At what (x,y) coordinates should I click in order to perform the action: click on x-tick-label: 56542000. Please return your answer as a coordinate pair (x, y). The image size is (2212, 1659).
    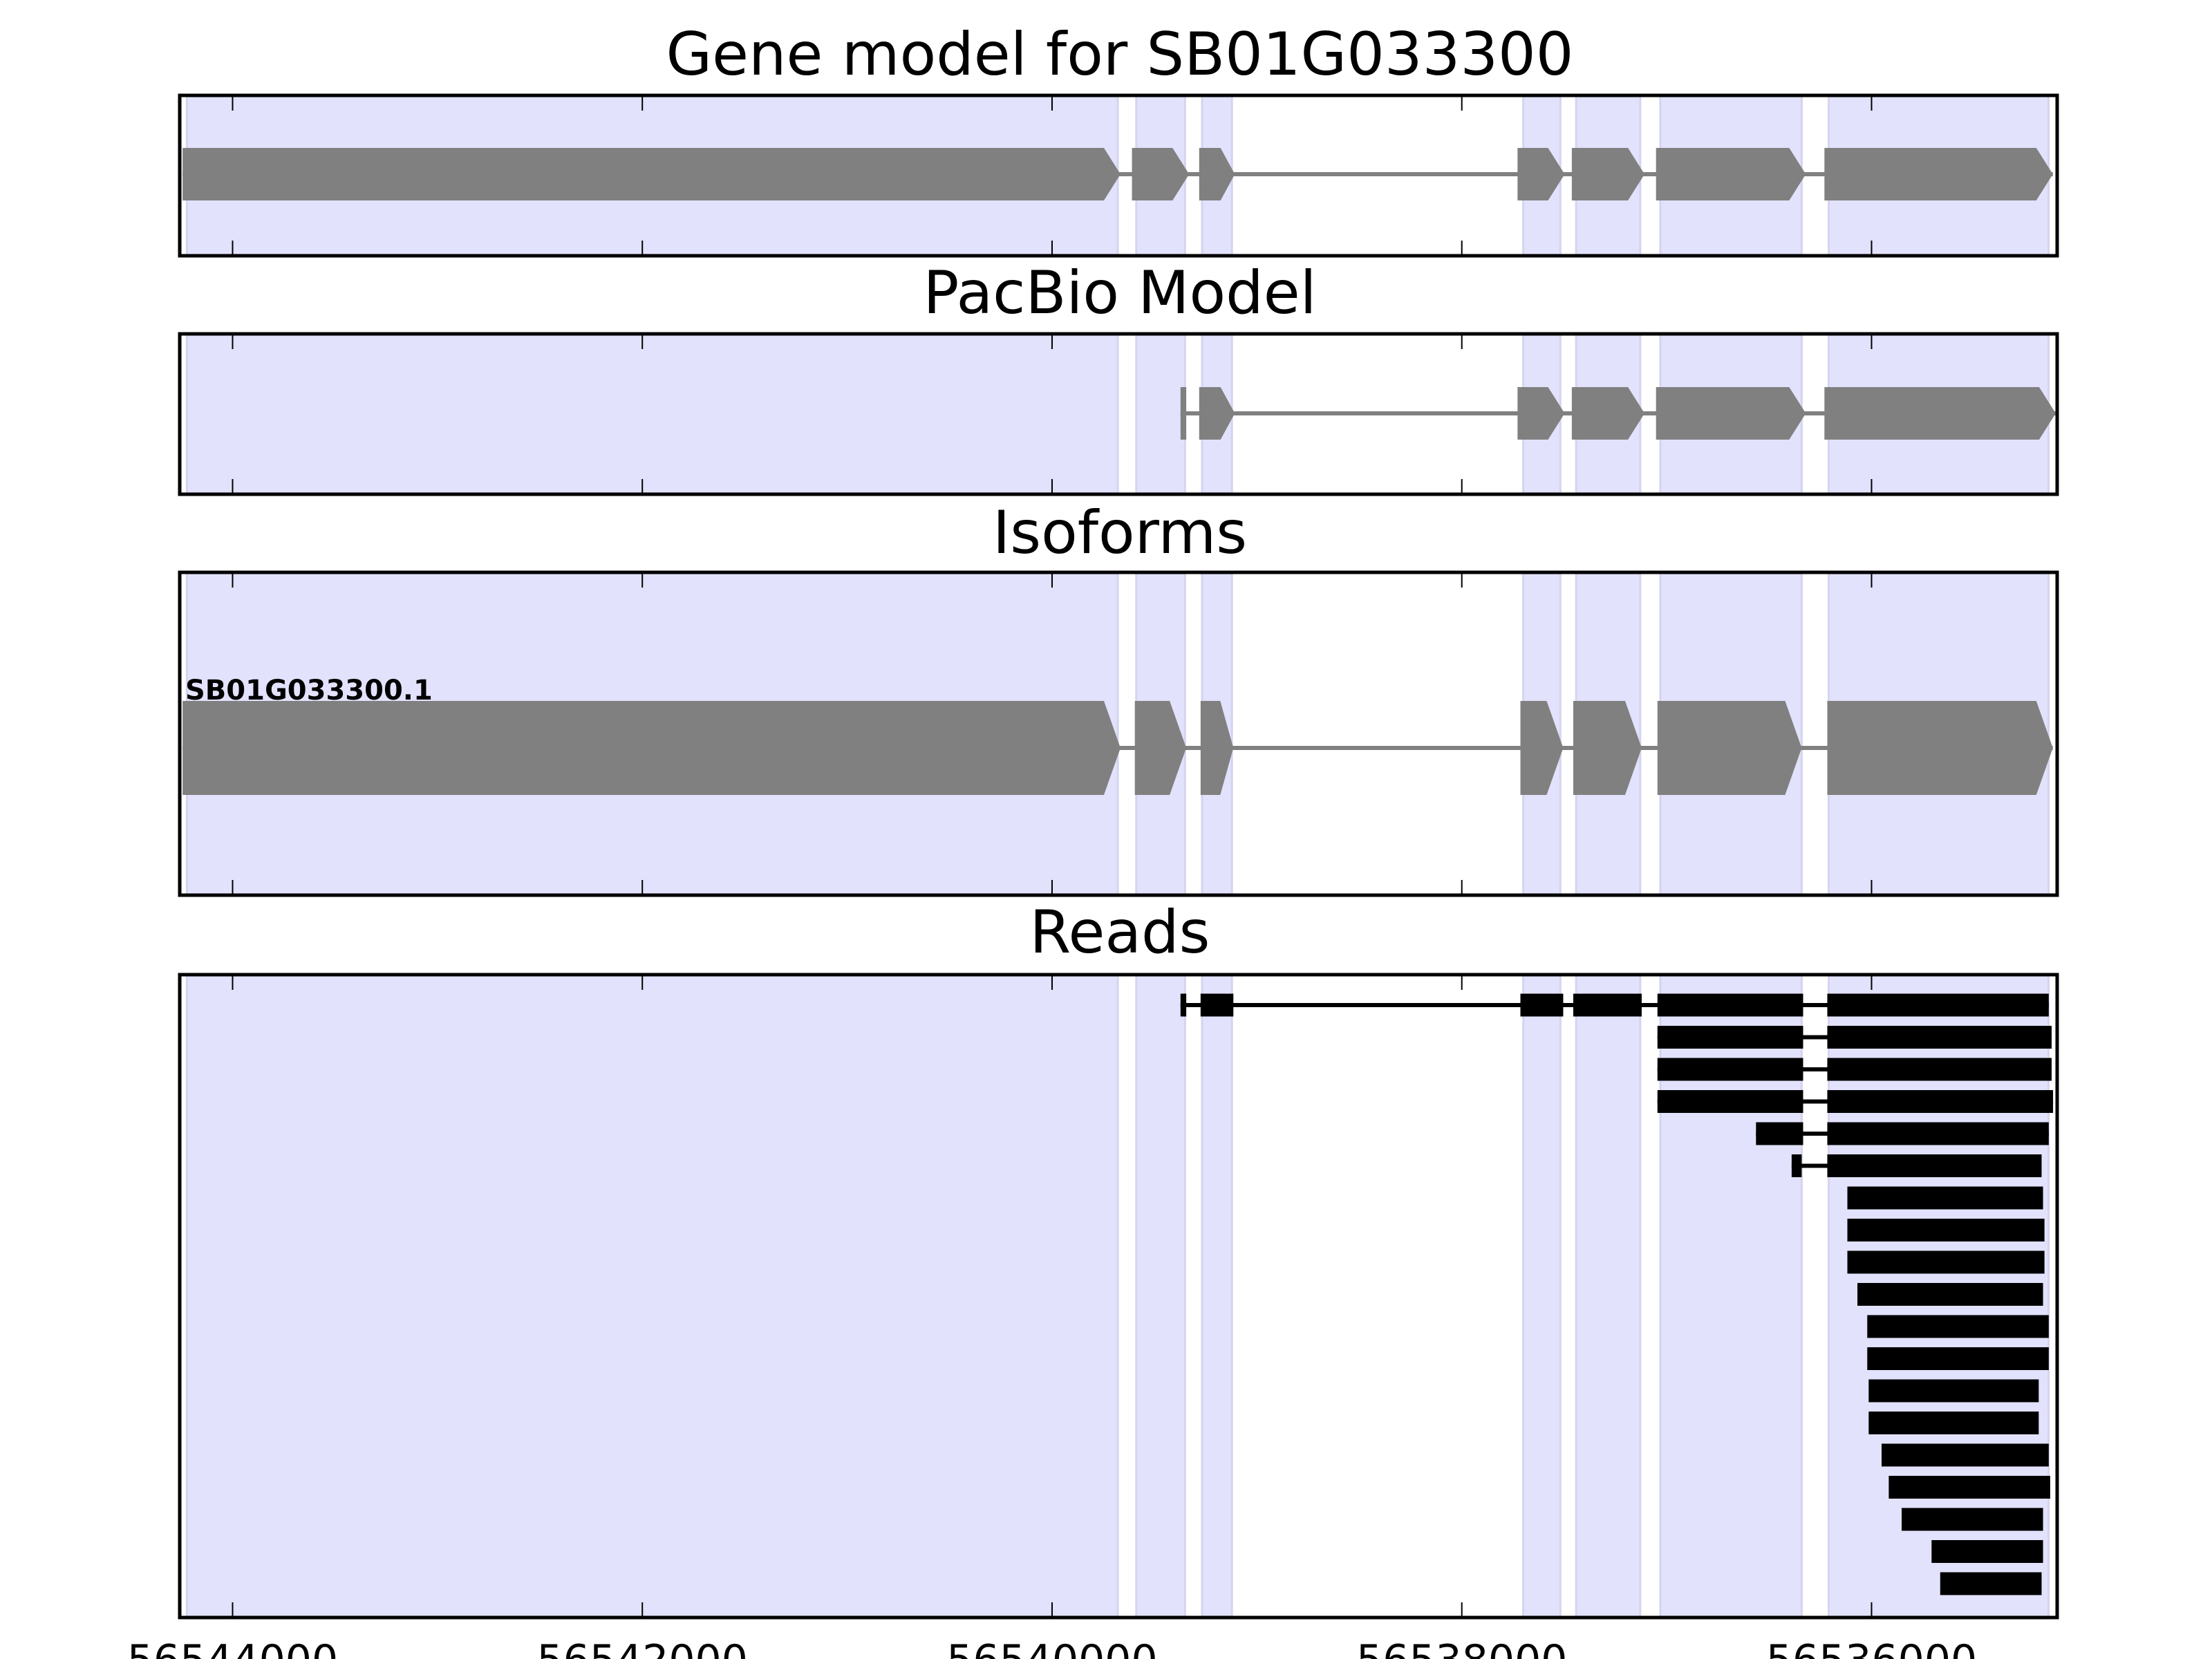
    Looking at the image, I should click on (643, 1647).